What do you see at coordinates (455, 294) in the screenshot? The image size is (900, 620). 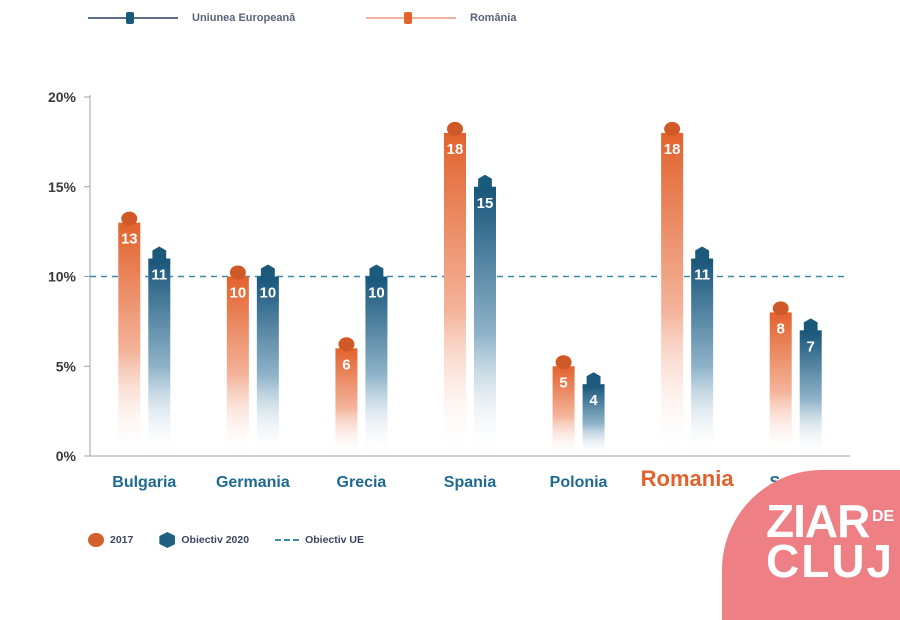 I see `bar-2017-spania` at bounding box center [455, 294].